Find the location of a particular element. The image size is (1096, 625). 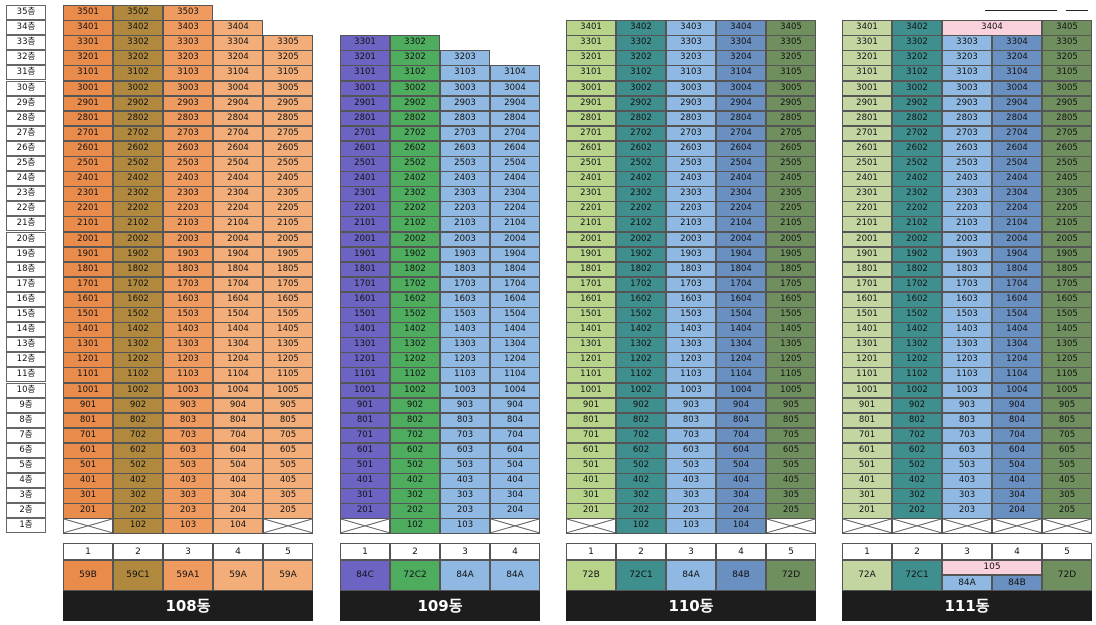

unit-cell: 2505 is located at coordinates (791, 164).